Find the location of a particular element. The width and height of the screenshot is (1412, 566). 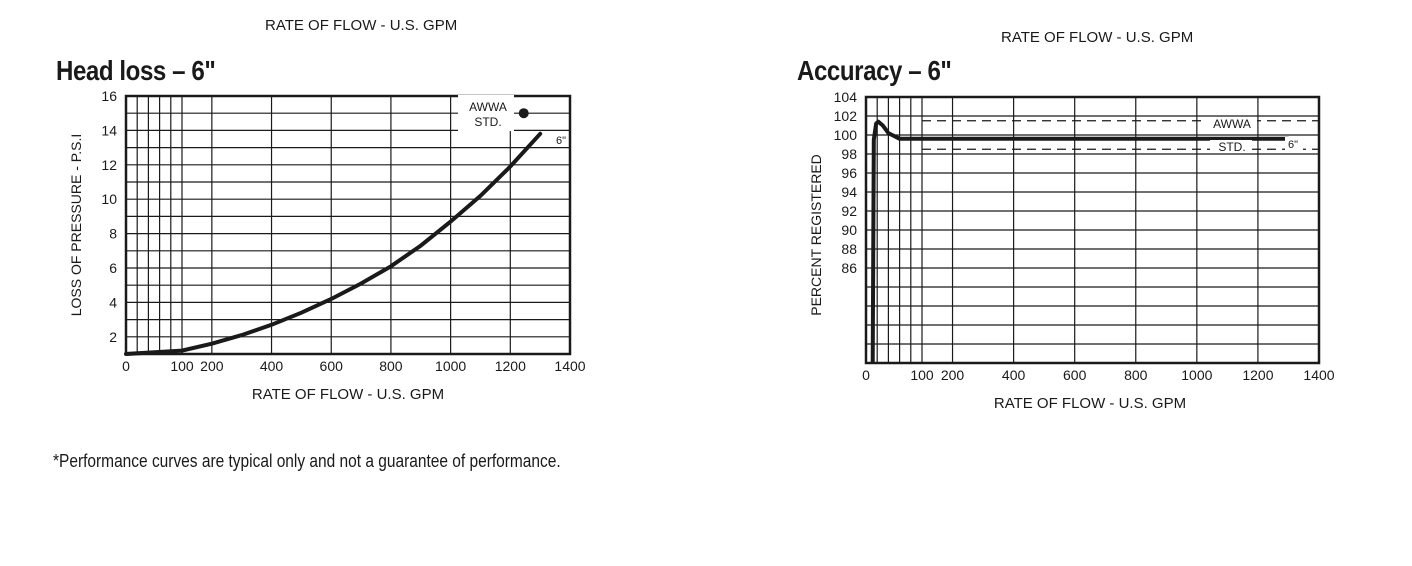

y-tick-label: 14 is located at coordinates (109, 130).